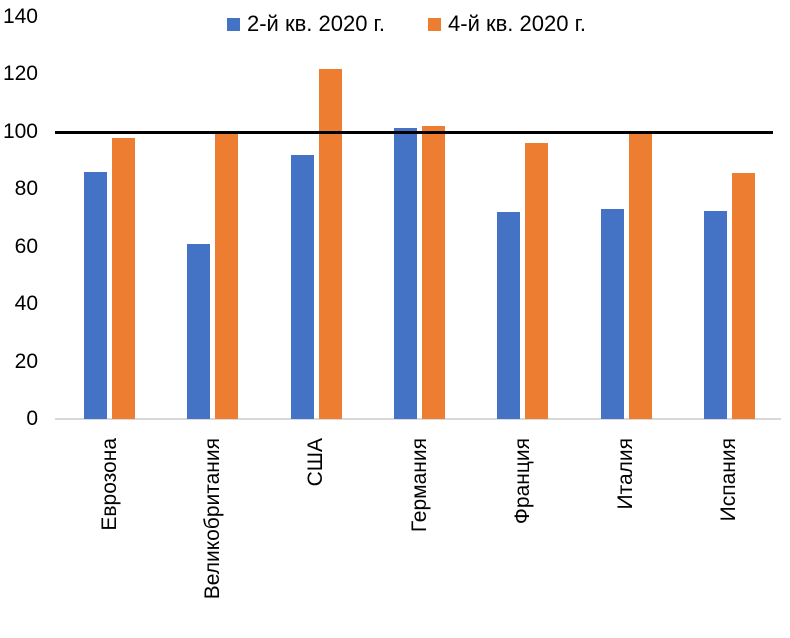 The height and width of the screenshot is (638, 790). Describe the element at coordinates (227, 275) in the screenshot. I see `bar-4-й кв. 2020 г.-Великобритания` at that location.